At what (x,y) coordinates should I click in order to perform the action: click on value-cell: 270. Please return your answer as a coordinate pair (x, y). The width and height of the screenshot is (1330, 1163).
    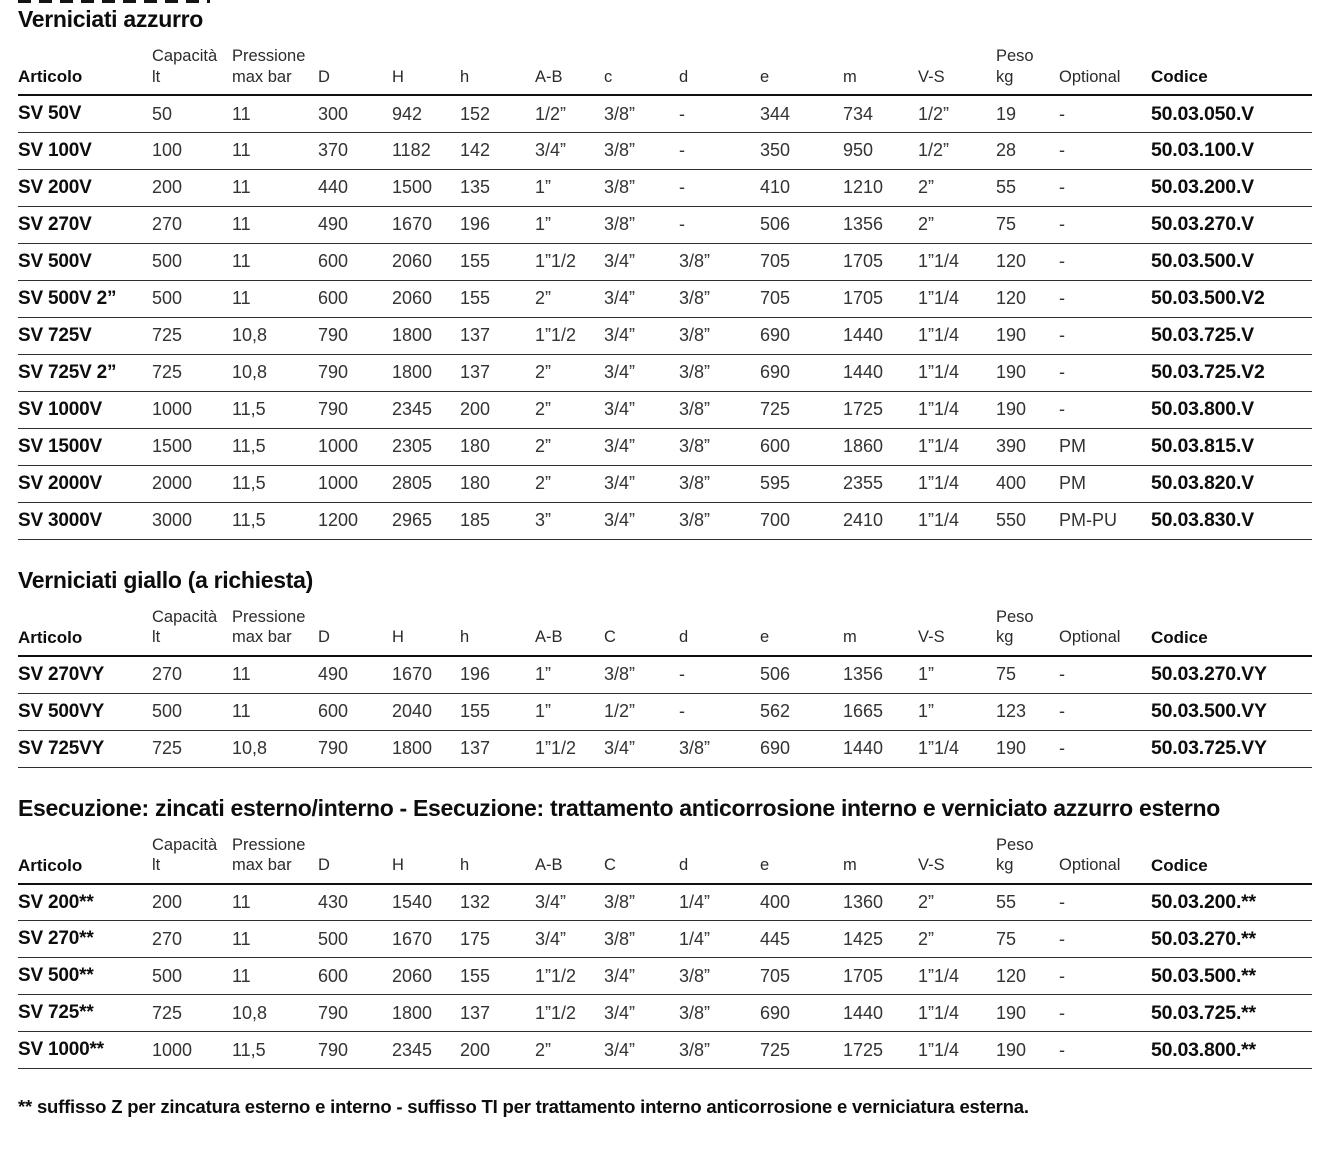
    Looking at the image, I should click on (167, 674).